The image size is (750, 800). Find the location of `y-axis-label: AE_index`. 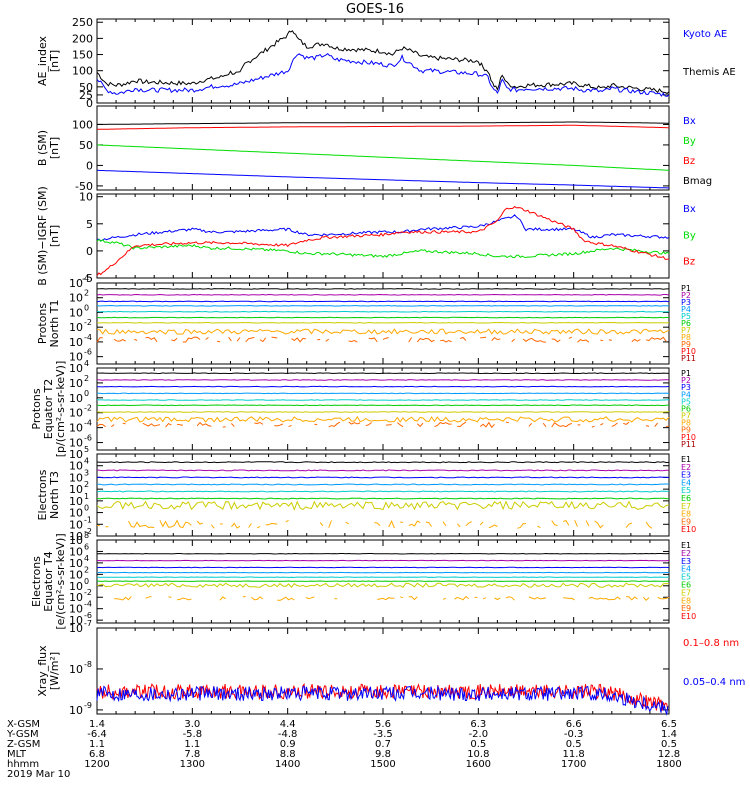

y-axis-label: AE_index is located at coordinates (42, 60).